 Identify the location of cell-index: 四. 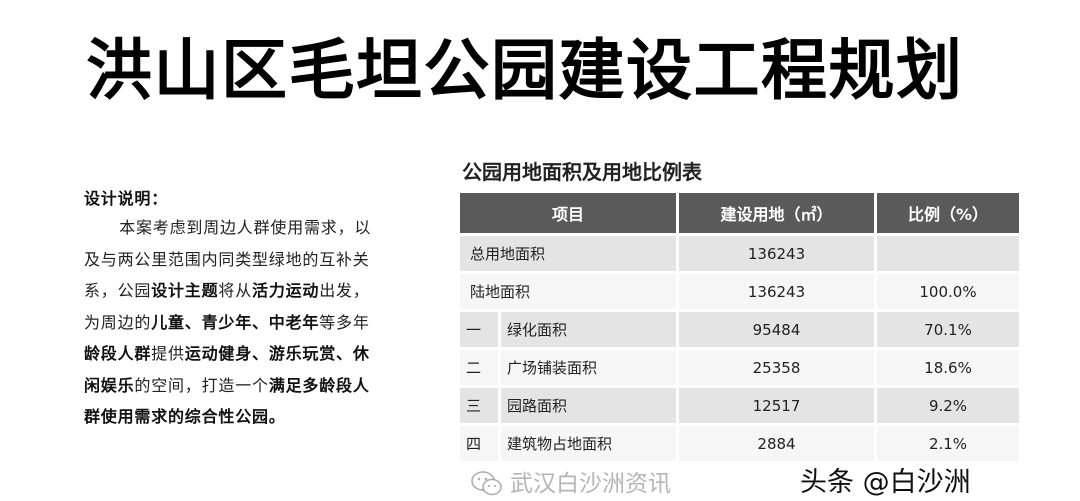
(479, 443).